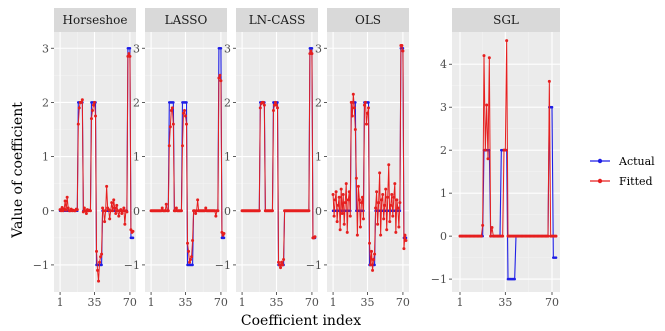 This screenshot has width=665, height=331. I want to click on series-horseshoe, so click(96, 164).